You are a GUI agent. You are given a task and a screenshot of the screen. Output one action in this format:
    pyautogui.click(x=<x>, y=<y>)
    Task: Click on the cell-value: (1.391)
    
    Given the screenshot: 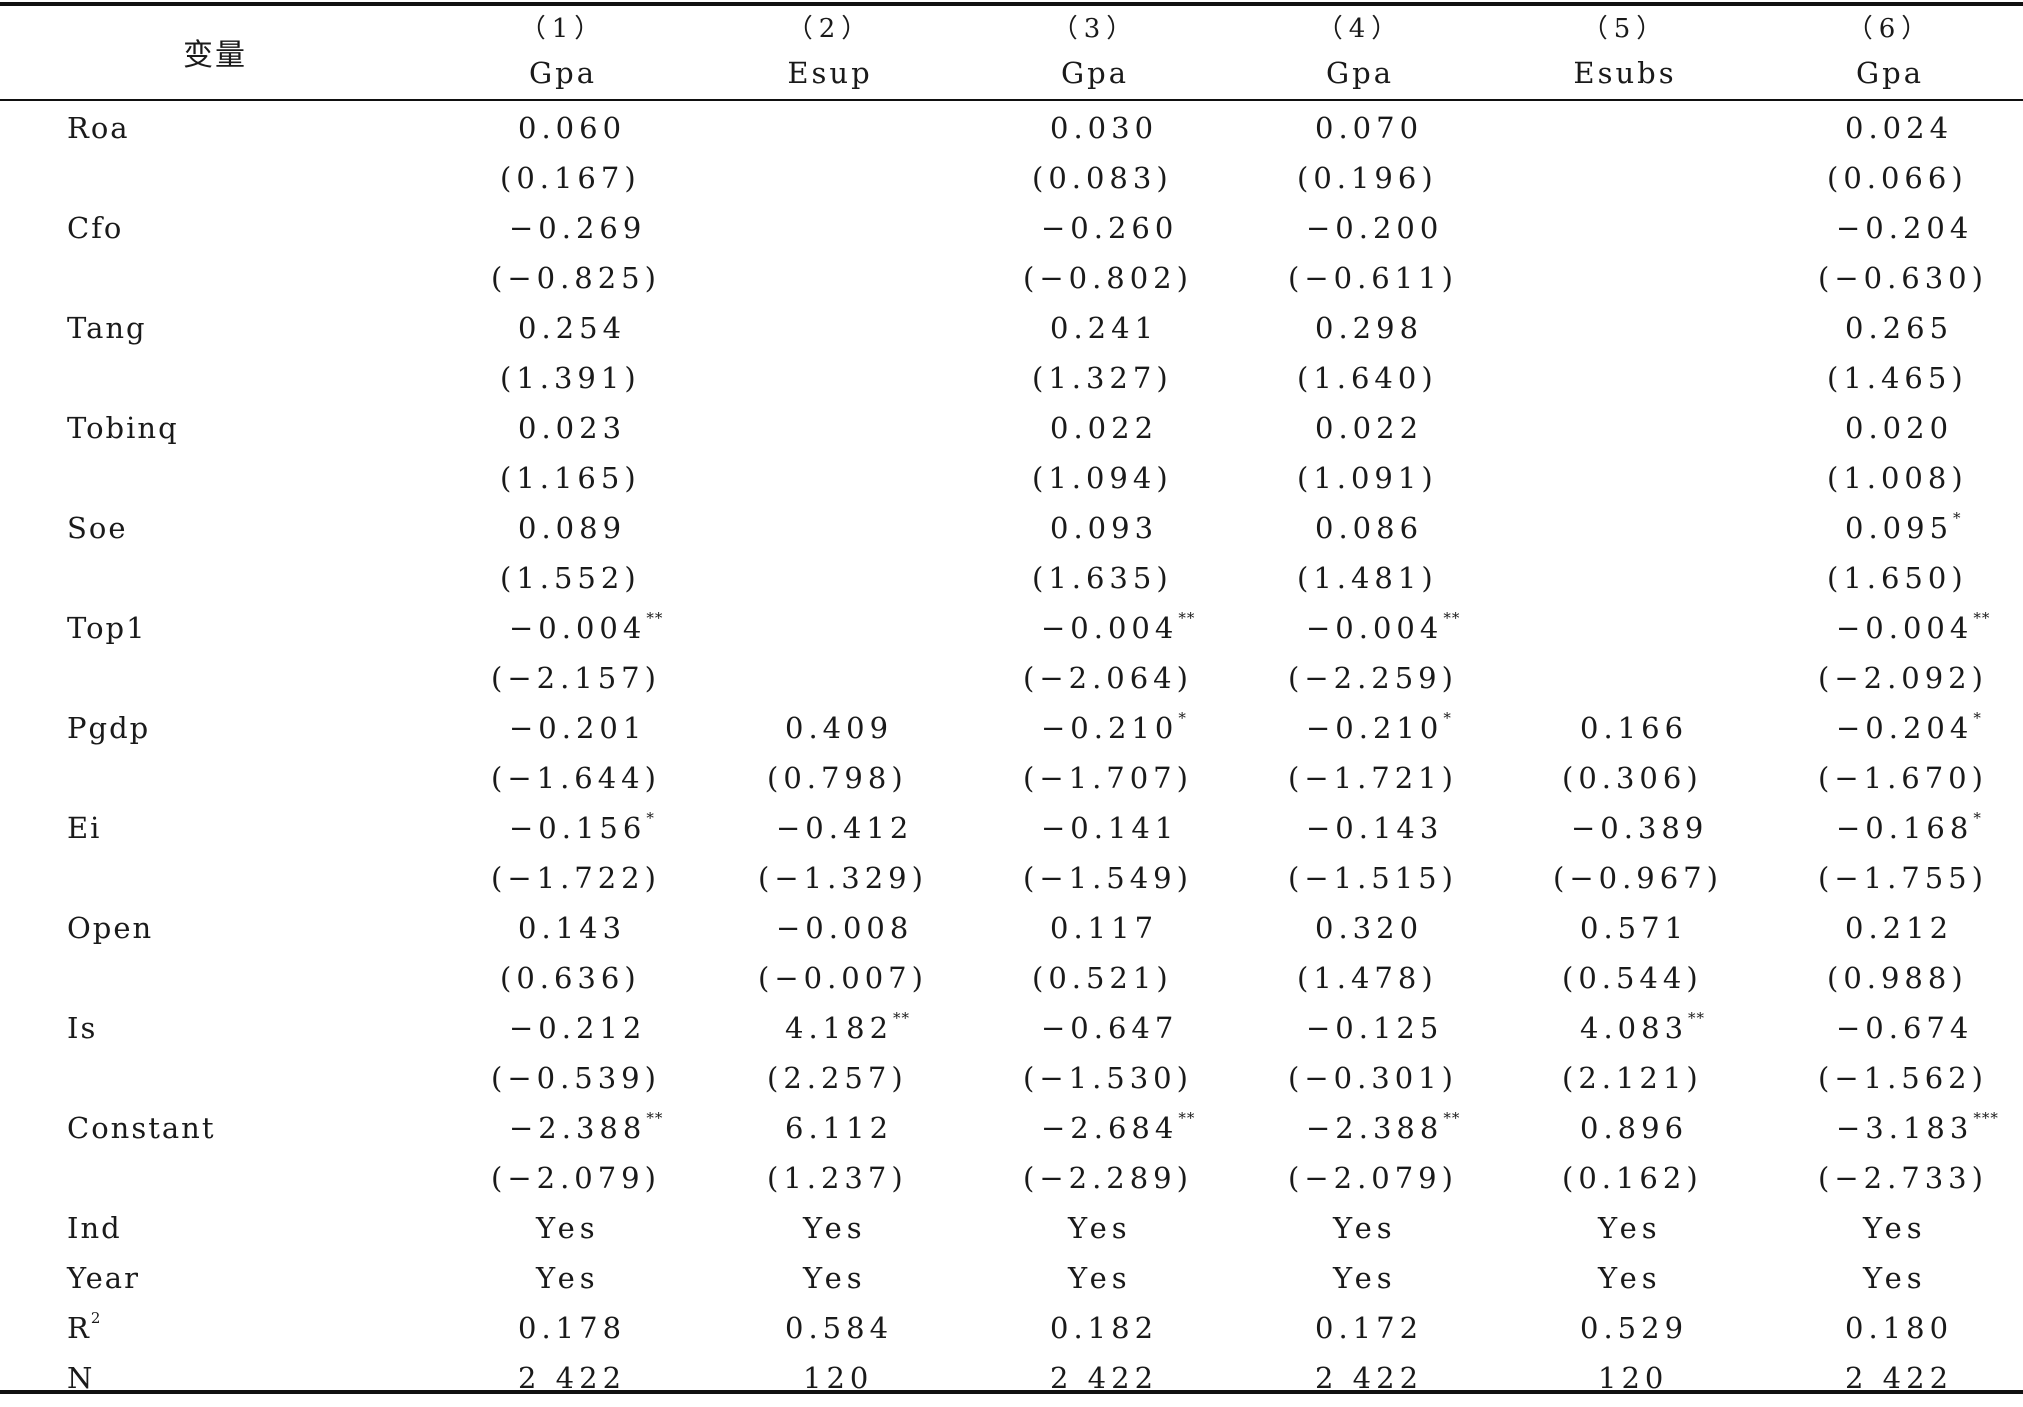 What is the action you would take?
    pyautogui.click(x=570, y=378)
    